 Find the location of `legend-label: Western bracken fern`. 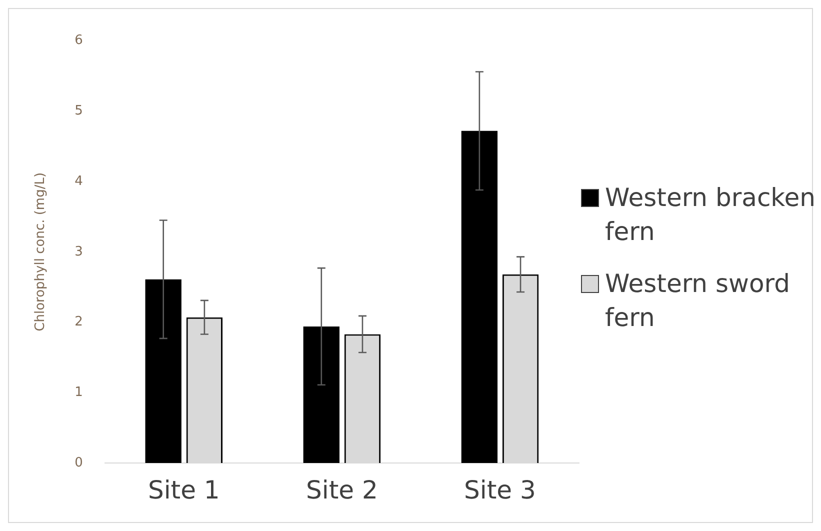

legend-label: Western bracken fern is located at coordinates (710, 215).